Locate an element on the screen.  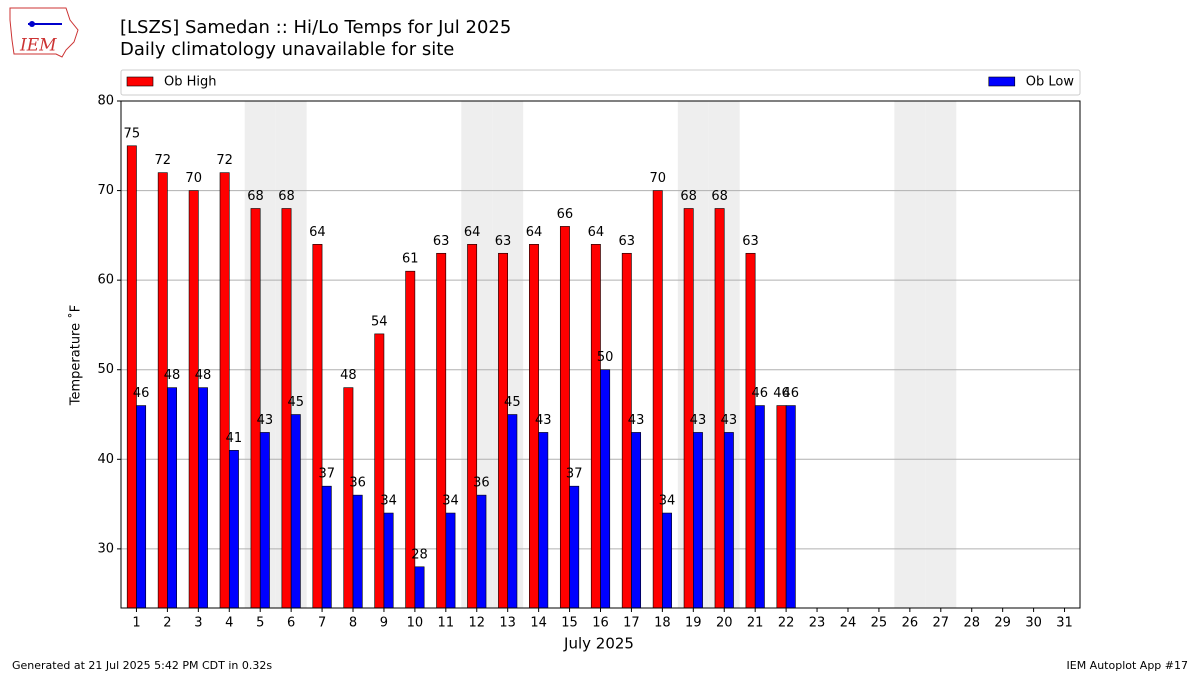
y-tick-label: 30 is located at coordinates (105, 548).